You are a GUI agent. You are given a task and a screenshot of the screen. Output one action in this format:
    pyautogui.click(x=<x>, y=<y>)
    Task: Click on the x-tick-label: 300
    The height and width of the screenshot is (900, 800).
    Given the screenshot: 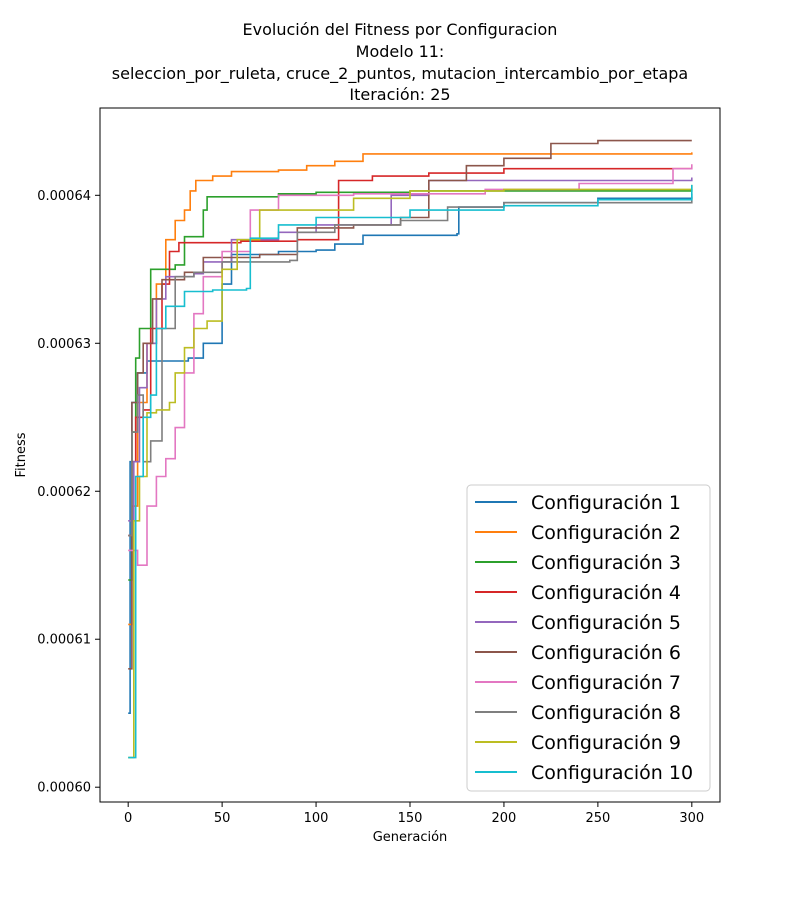 What is the action you would take?
    pyautogui.click(x=691, y=818)
    